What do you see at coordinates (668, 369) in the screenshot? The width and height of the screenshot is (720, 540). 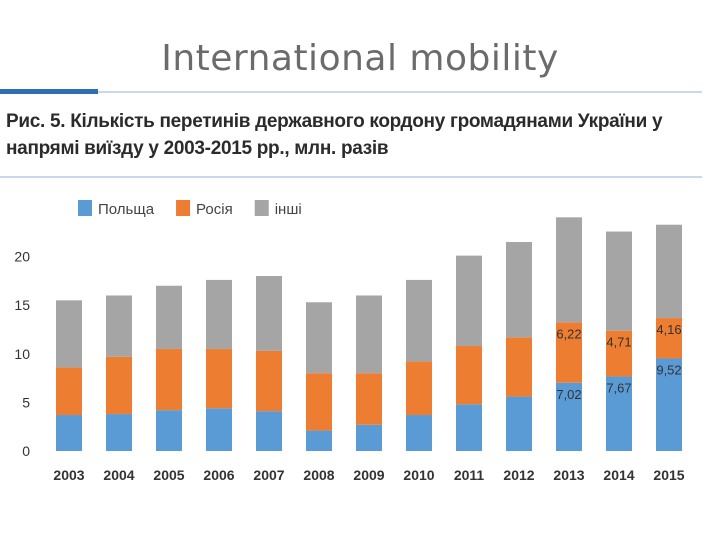 I see `data-label: 9,52` at bounding box center [668, 369].